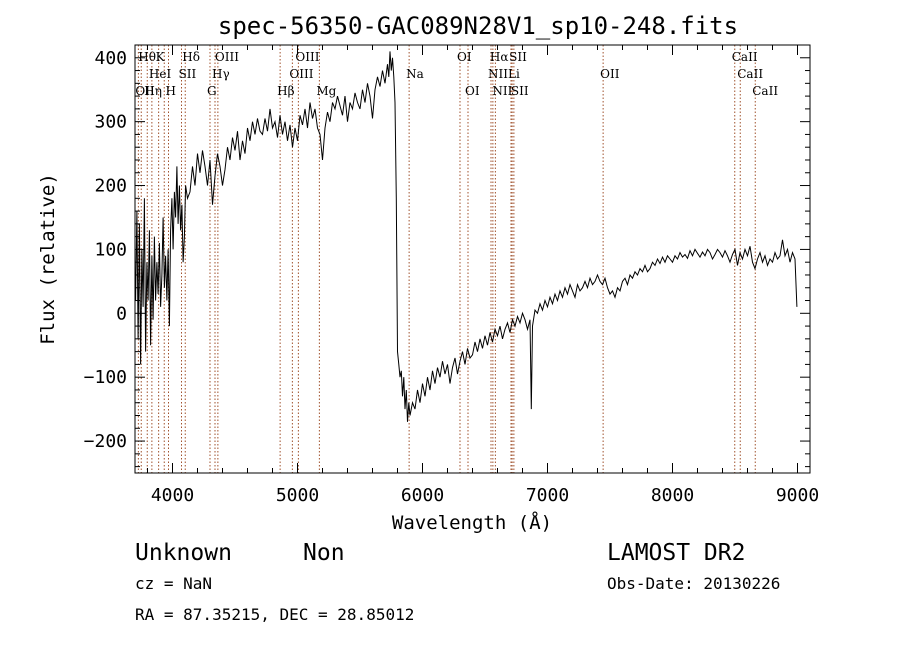 This screenshot has height=649, width=900. I want to click on y-tick-label: 0, so click(121, 313).